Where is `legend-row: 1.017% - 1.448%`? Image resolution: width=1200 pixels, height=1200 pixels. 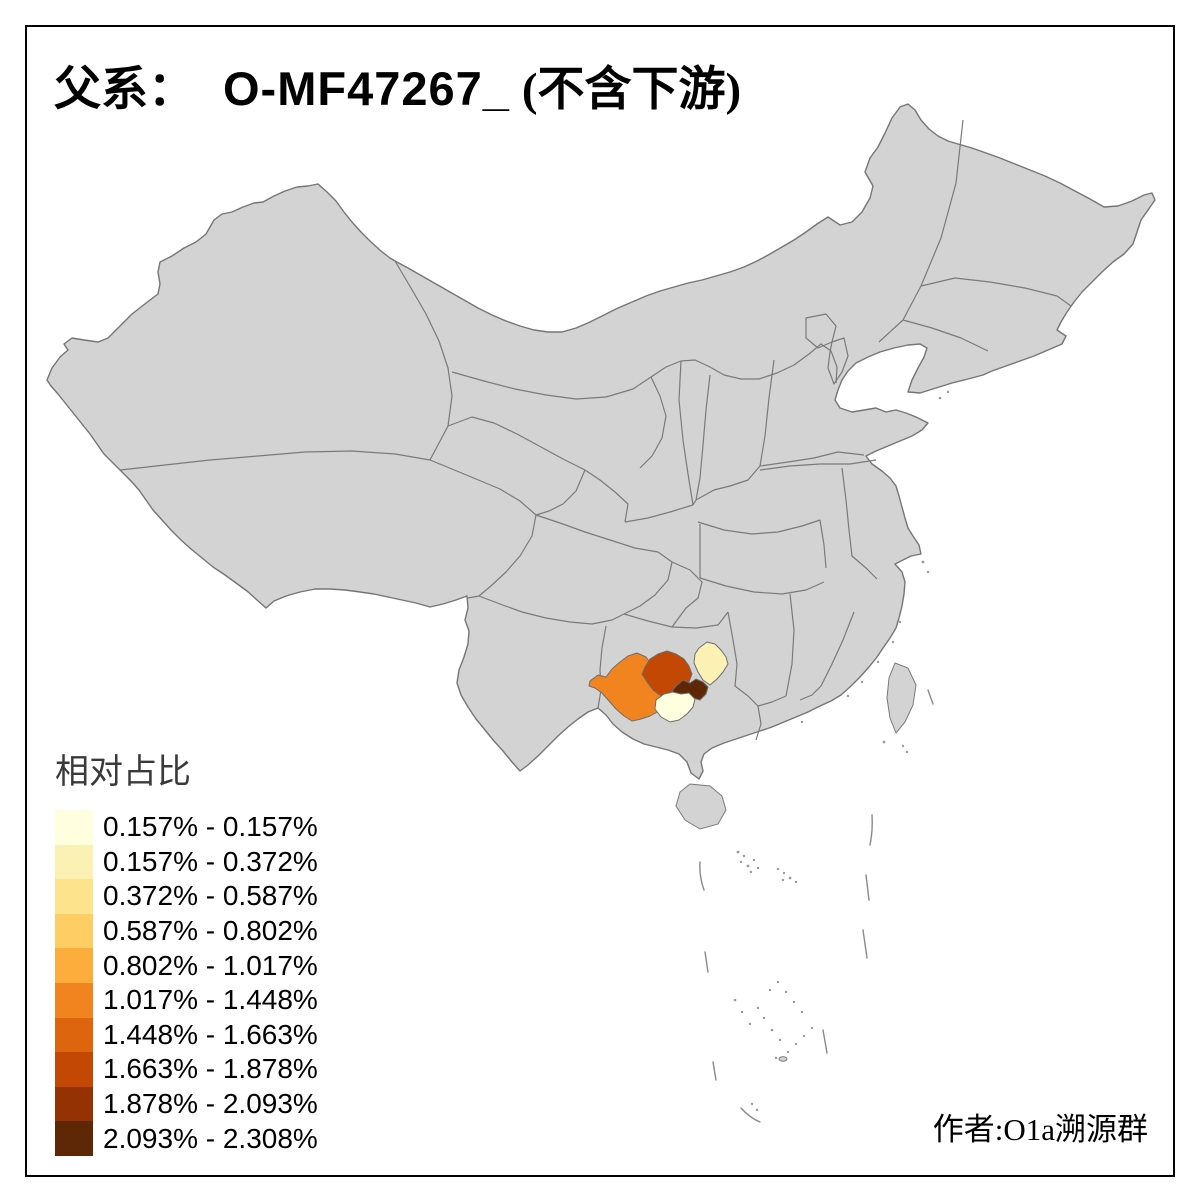
legend-row: 1.017% - 1.448% is located at coordinates (186, 1000).